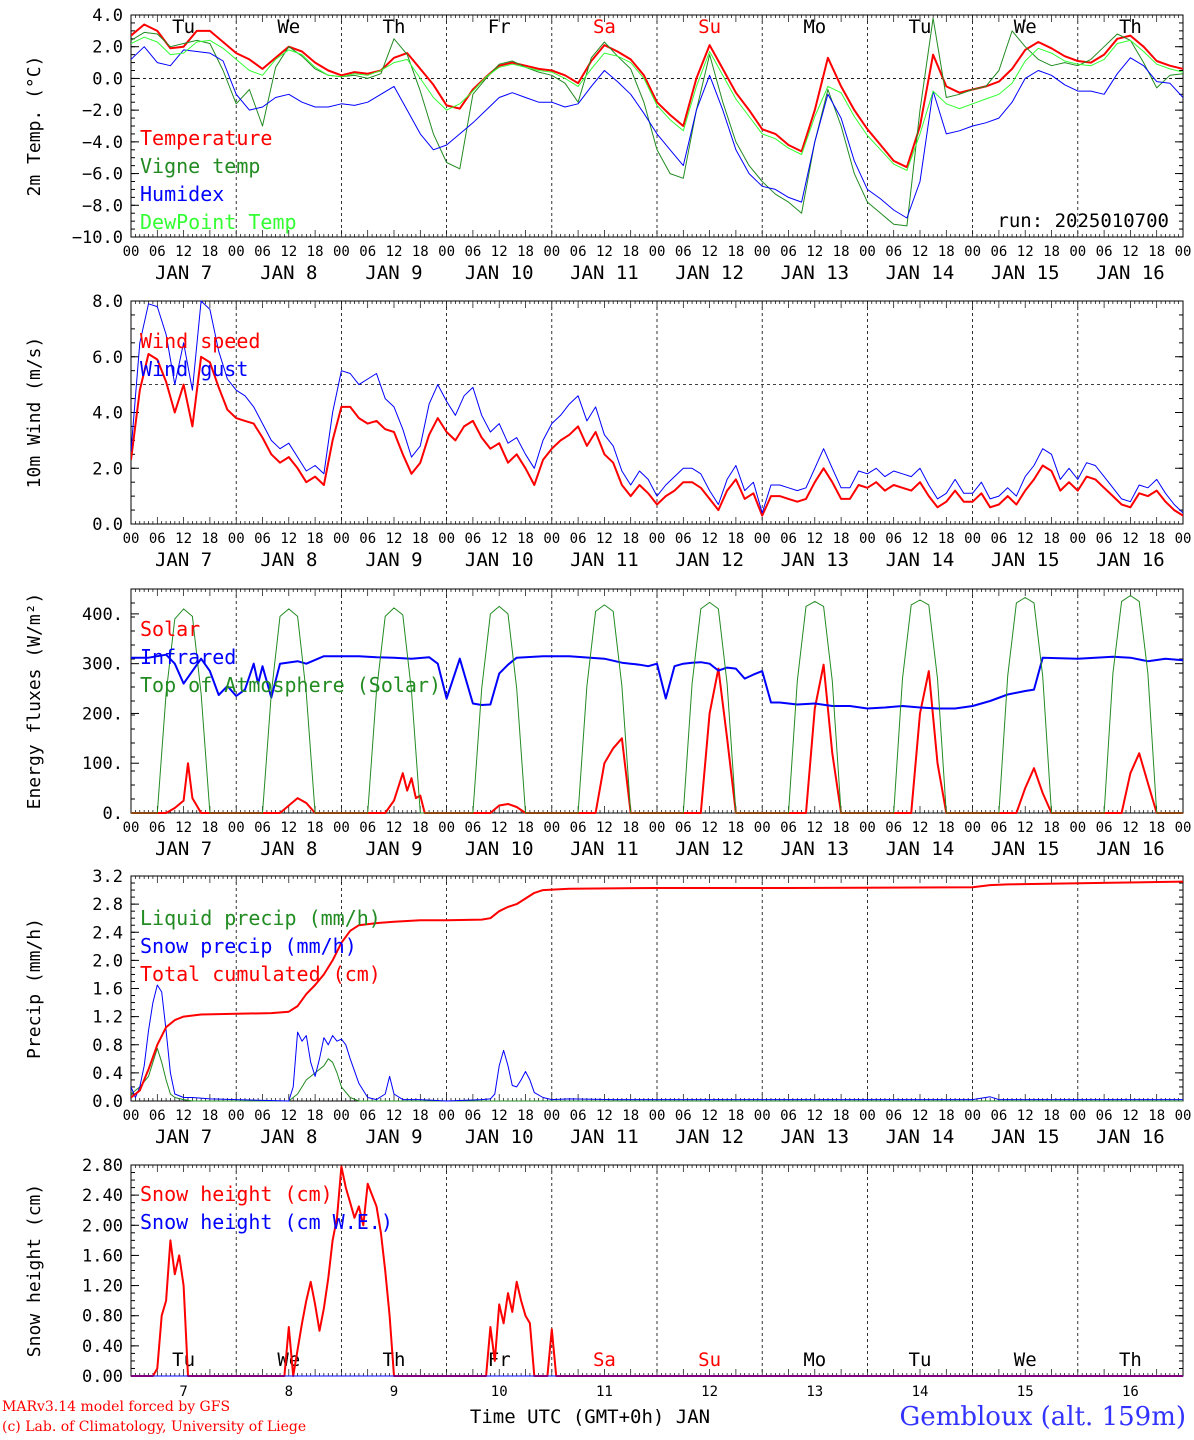  I want to click on legend-entry: Temperature, so click(206, 138).